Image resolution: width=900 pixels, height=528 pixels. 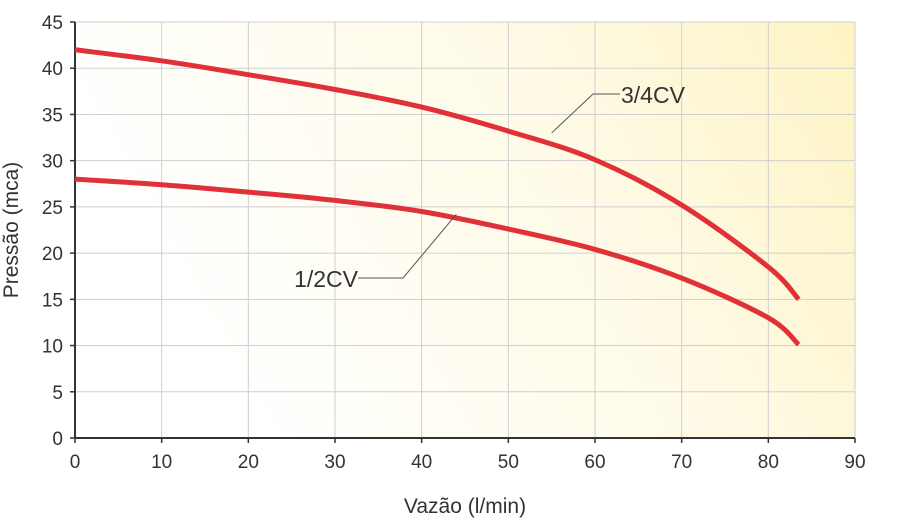 What do you see at coordinates (75, 462) in the screenshot?
I see `x-tick-label: 0` at bounding box center [75, 462].